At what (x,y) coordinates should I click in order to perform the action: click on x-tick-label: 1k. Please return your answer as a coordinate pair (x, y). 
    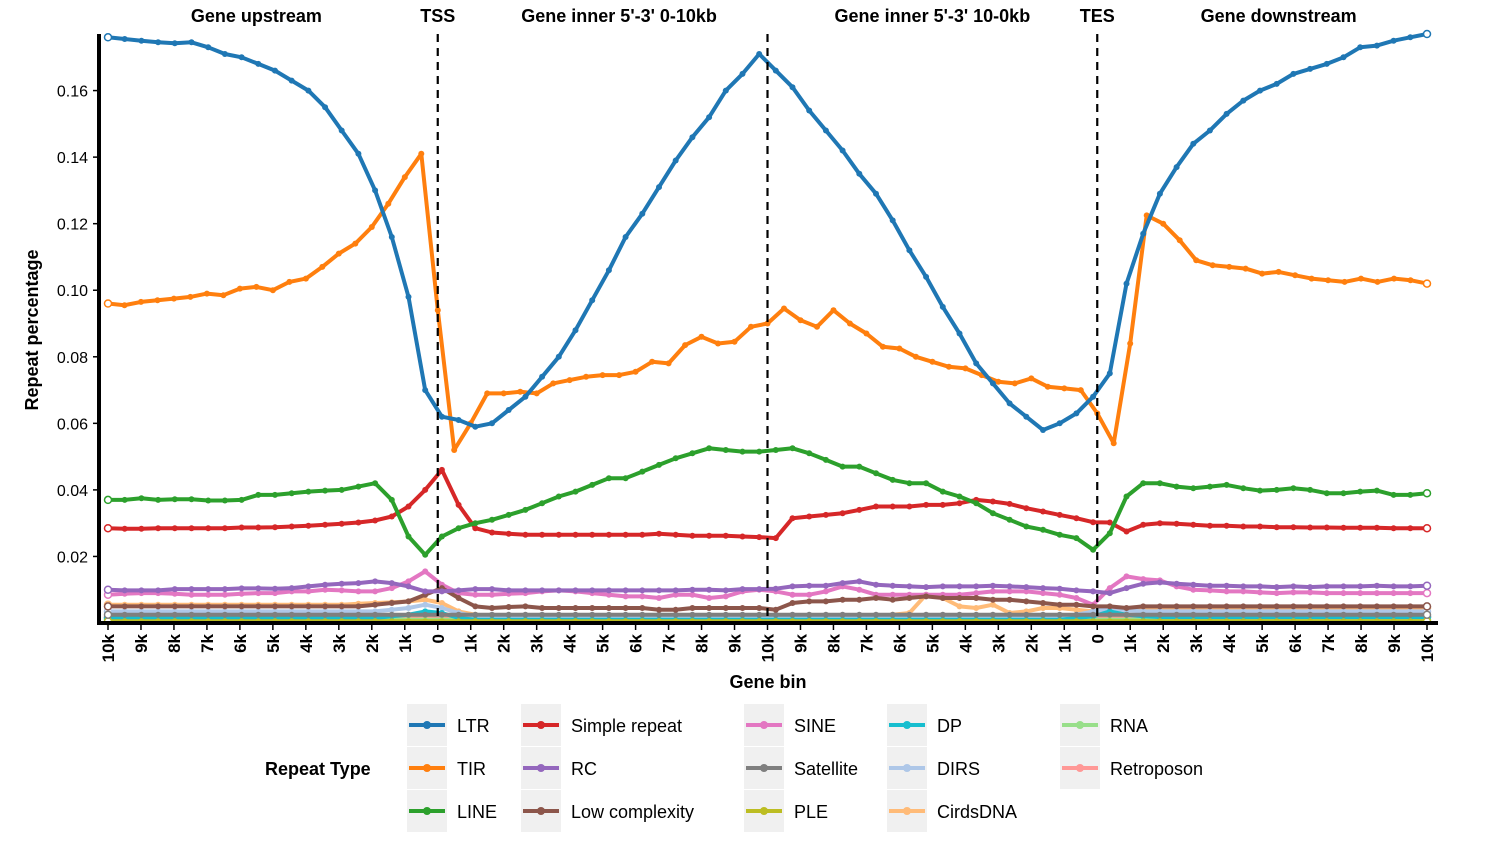
    Looking at the image, I should click on (1064, 642).